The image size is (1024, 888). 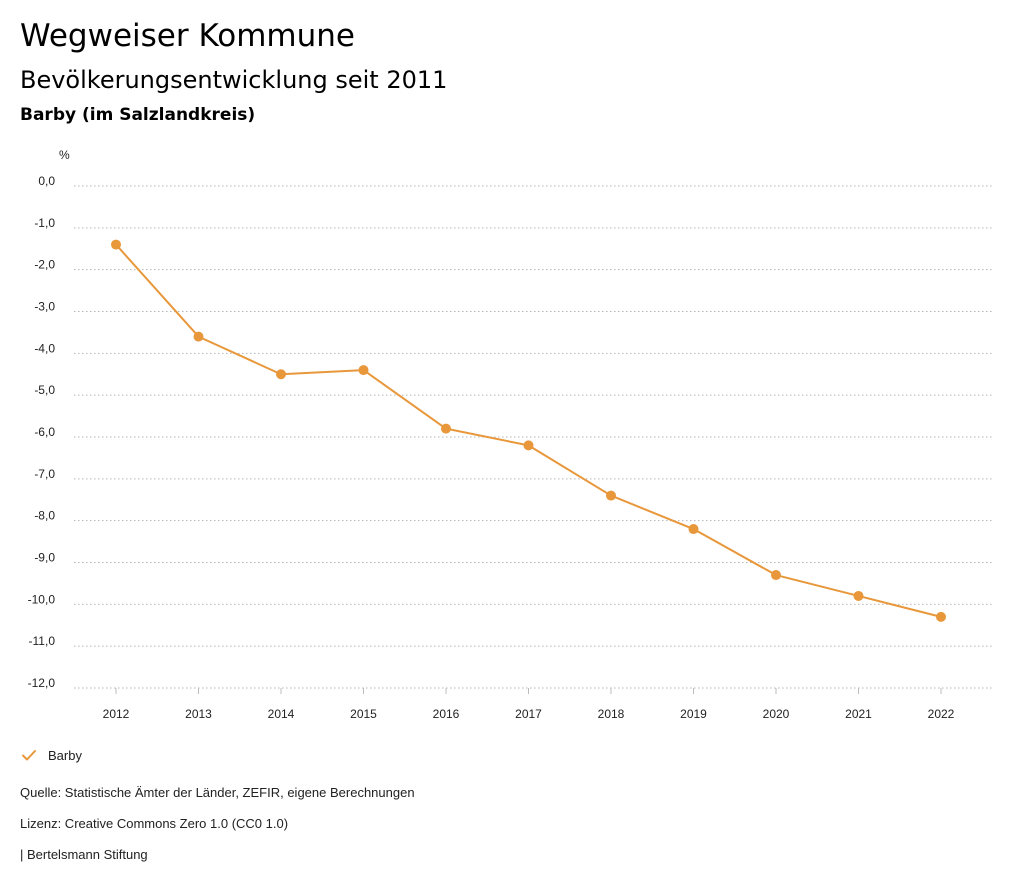 What do you see at coordinates (528, 714) in the screenshot?
I see `x-tick-label: 2017` at bounding box center [528, 714].